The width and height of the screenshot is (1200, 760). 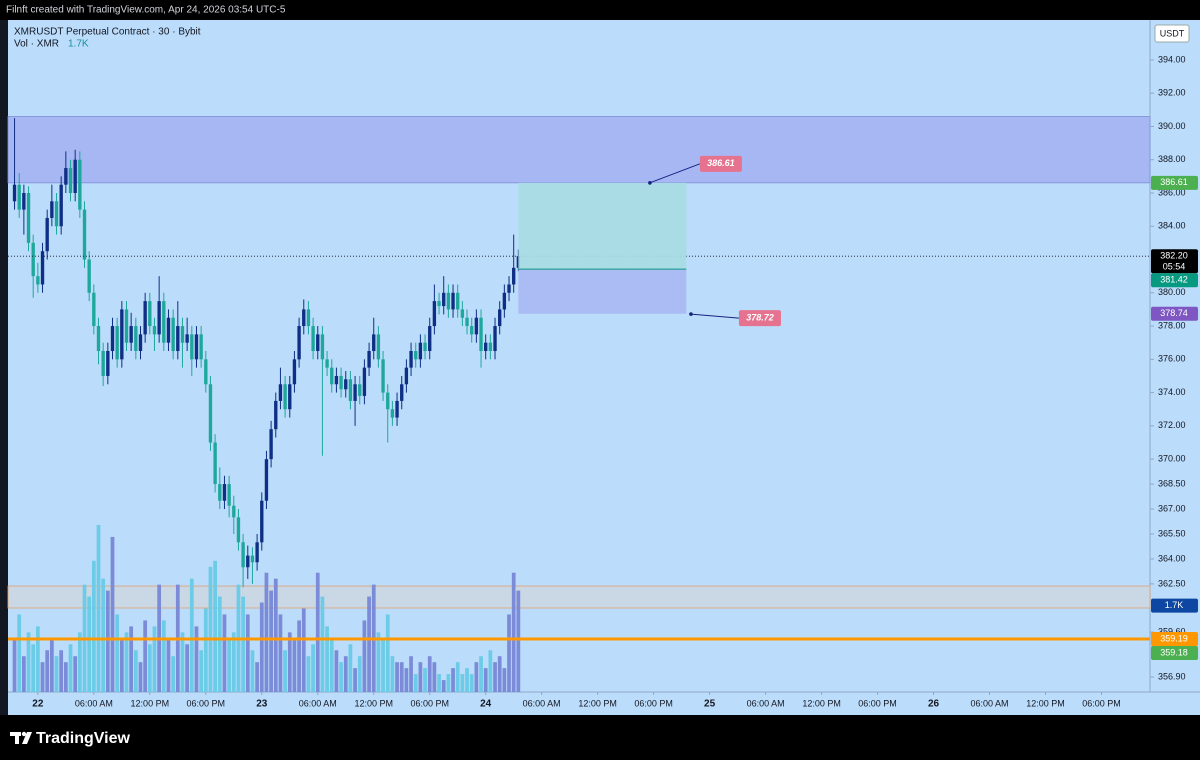 What do you see at coordinates (934, 704) in the screenshot?
I see `x-tick-label: 26` at bounding box center [934, 704].